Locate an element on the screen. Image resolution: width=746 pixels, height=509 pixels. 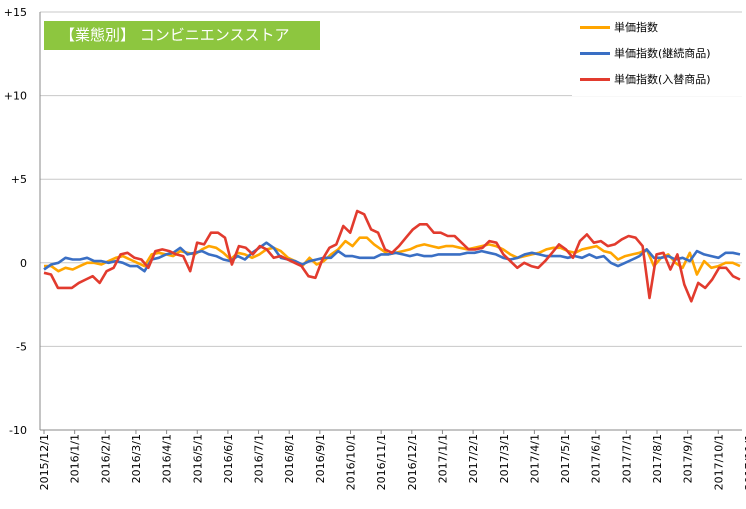
legend-label: 単価指数 is located at coordinates (636, 27).